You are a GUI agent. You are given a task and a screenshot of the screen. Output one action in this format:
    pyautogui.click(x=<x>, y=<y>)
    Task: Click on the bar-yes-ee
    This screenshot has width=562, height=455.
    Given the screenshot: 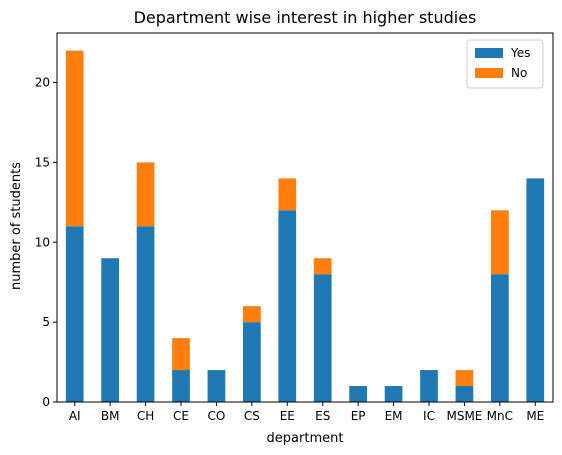 What is the action you would take?
    pyautogui.click(x=287, y=306)
    